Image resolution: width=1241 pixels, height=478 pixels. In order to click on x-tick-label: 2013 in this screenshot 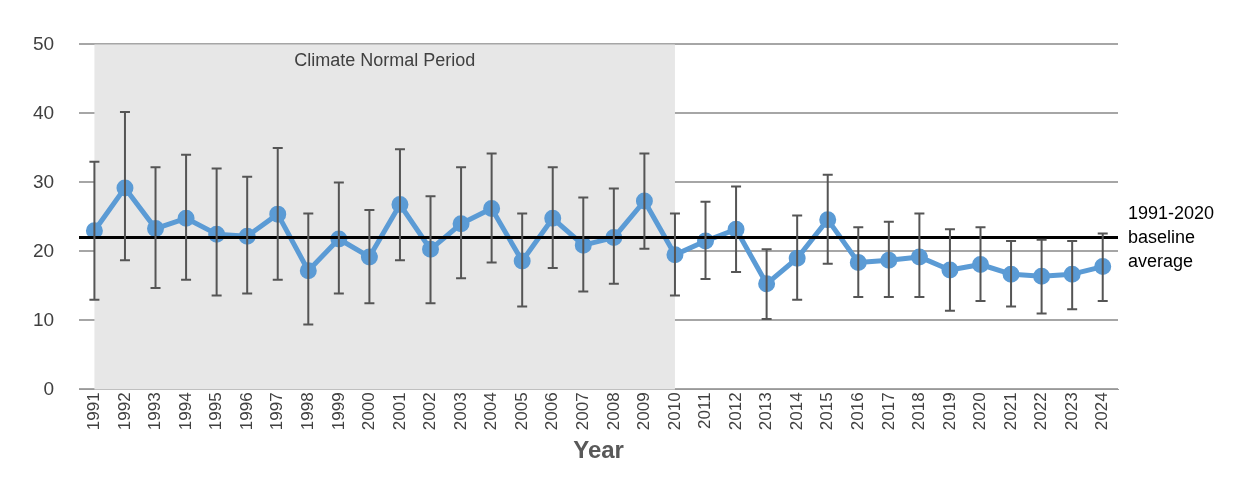, I will do `click(766, 411)`.